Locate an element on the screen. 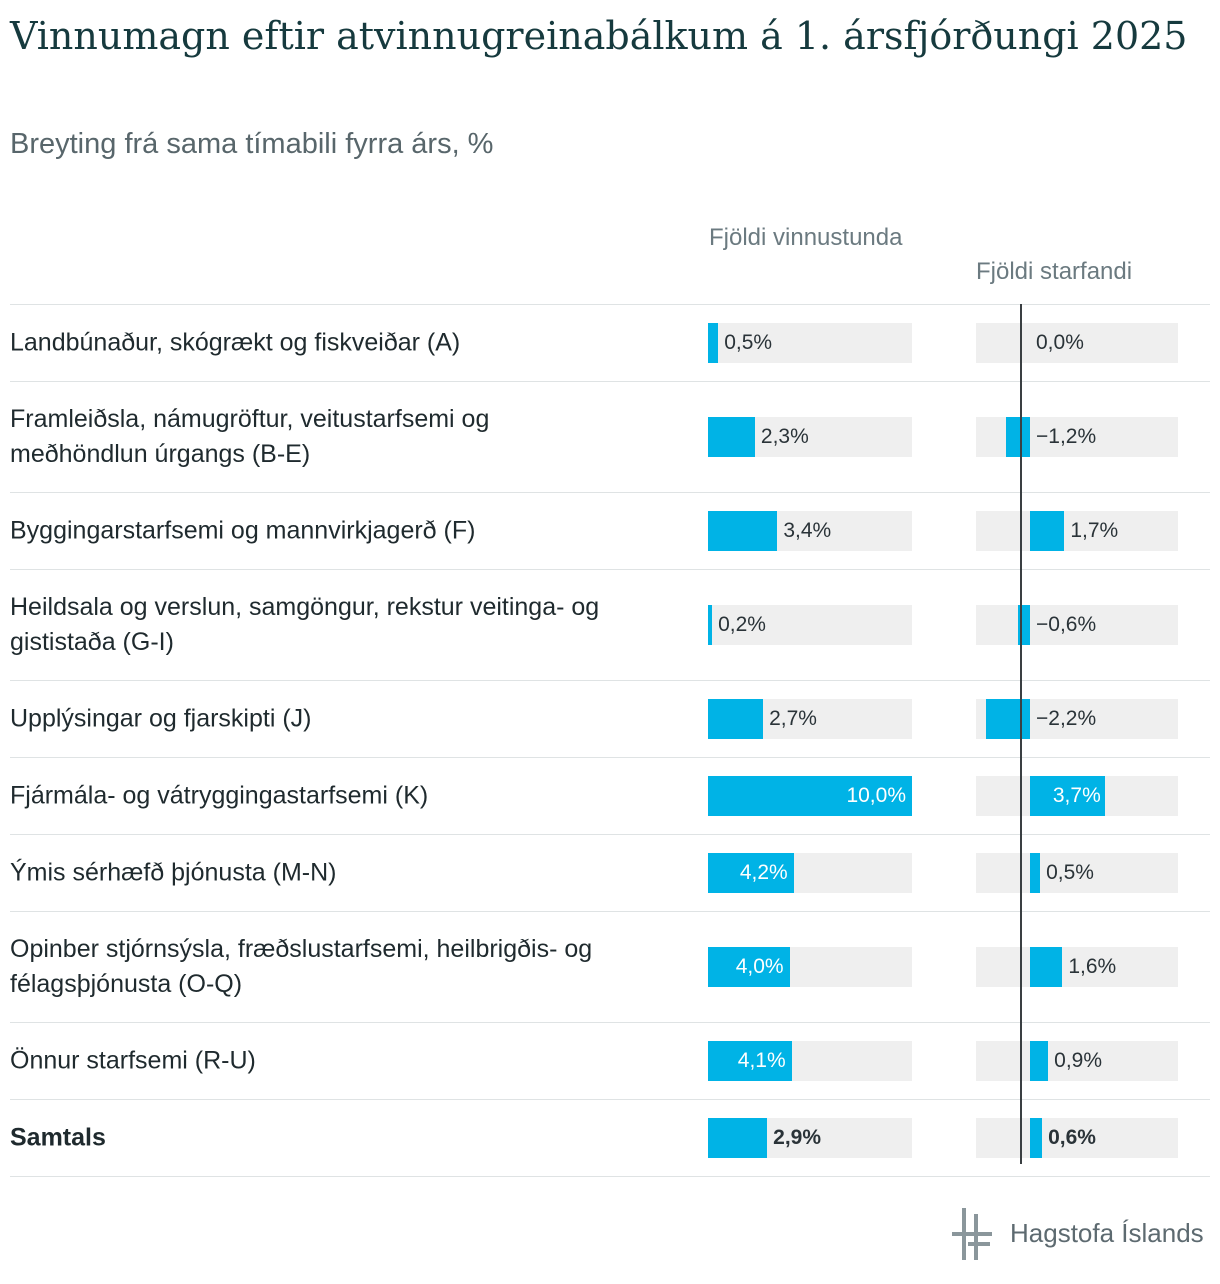 The image size is (1220, 1284). hours-value-label: 2,7% is located at coordinates (793, 718).